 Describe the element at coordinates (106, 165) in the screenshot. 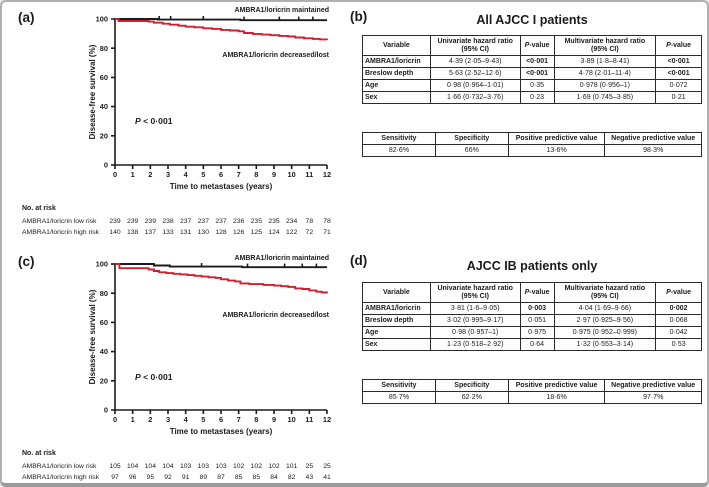

I see `y-tick-label: 0` at that location.